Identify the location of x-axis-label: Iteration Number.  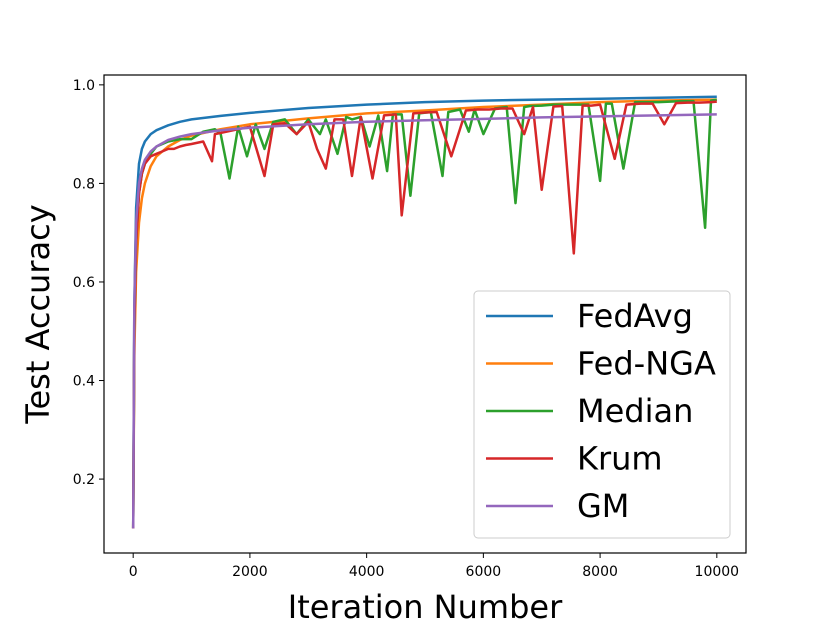
(425, 605).